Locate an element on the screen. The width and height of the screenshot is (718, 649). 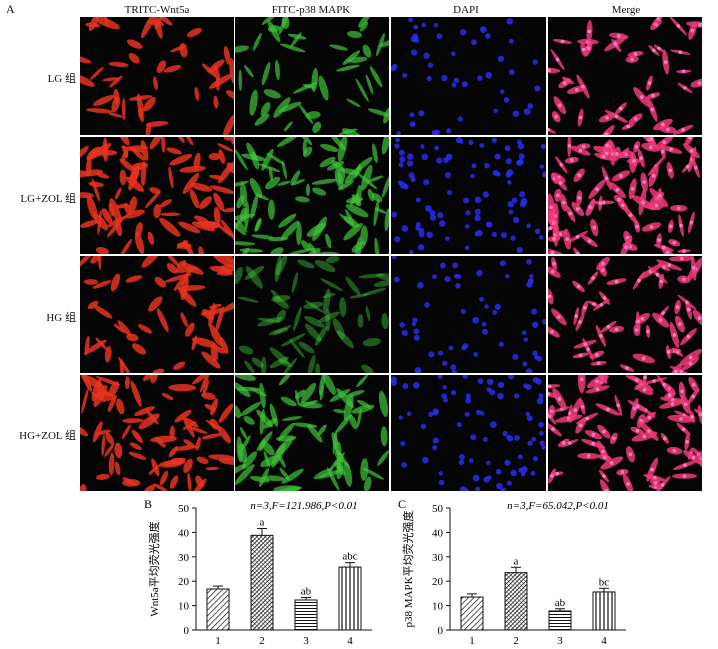
row-label-lg-zol: LG+ZOL 组 is located at coordinates (48, 199).